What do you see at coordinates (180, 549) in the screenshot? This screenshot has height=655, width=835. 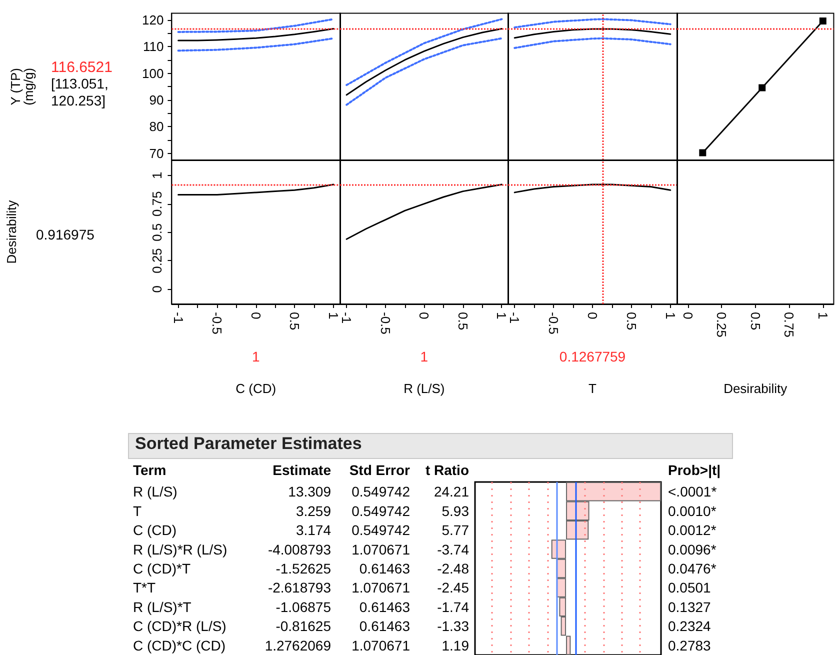 I see `y-tick-label: R (L/S)*R (L/S)` at bounding box center [180, 549].